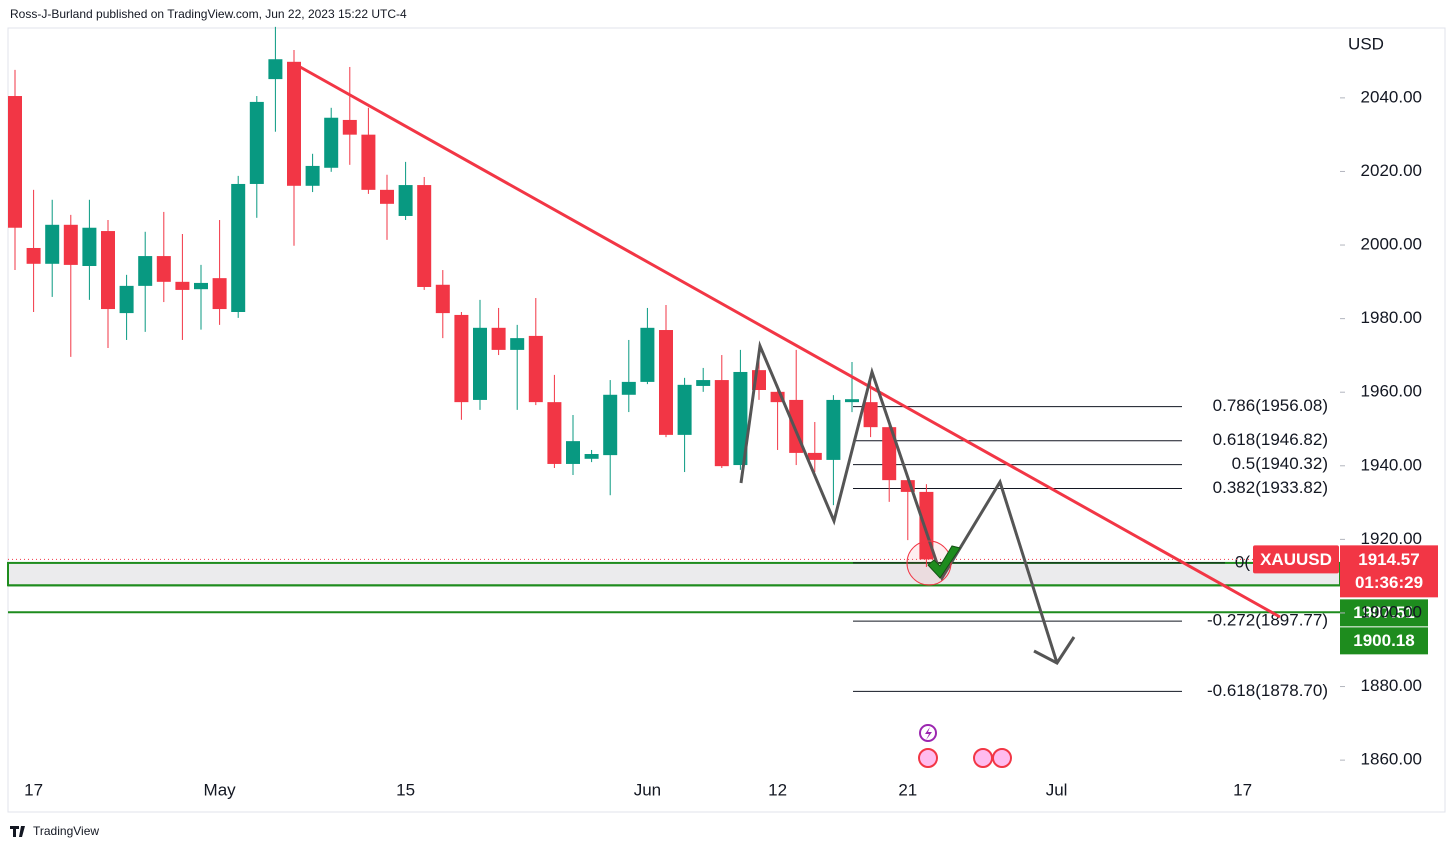 The height and width of the screenshot is (850, 1453). What do you see at coordinates (1391, 685) in the screenshot?
I see `y-tick-label: 1880.00` at bounding box center [1391, 685].